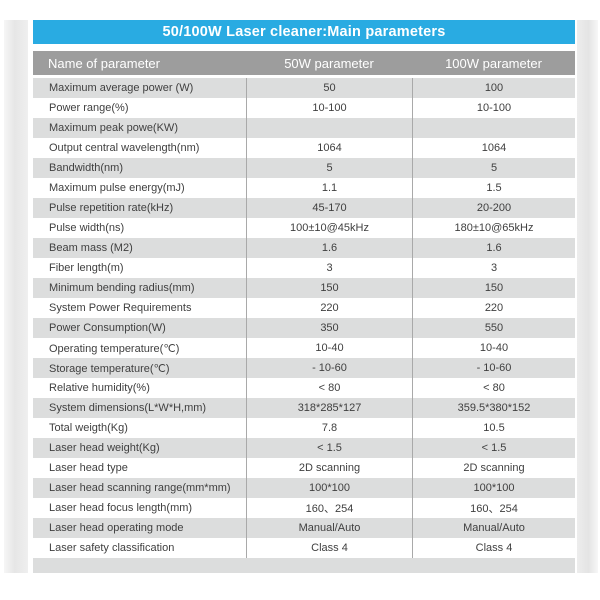  I want to click on value-100w-cell: 10-40, so click(493, 348).